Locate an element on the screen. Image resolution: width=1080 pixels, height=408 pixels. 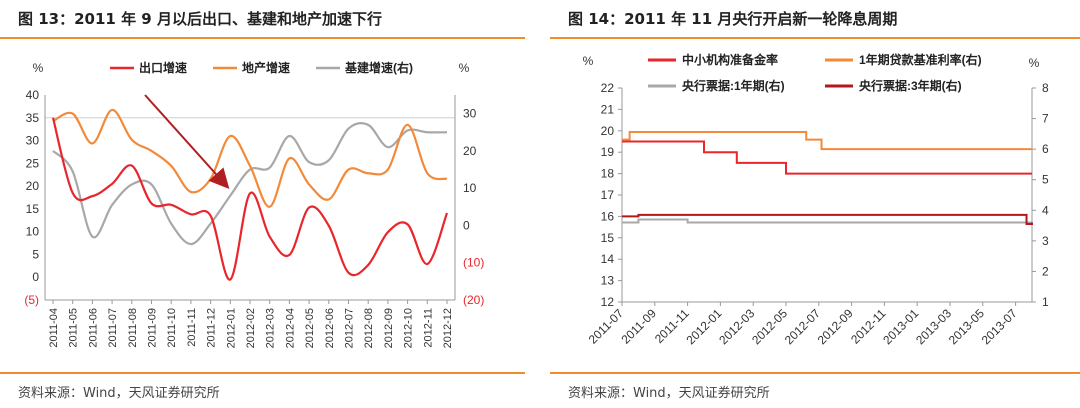
y-right-tick-label: 3 is located at coordinates (1045, 241).